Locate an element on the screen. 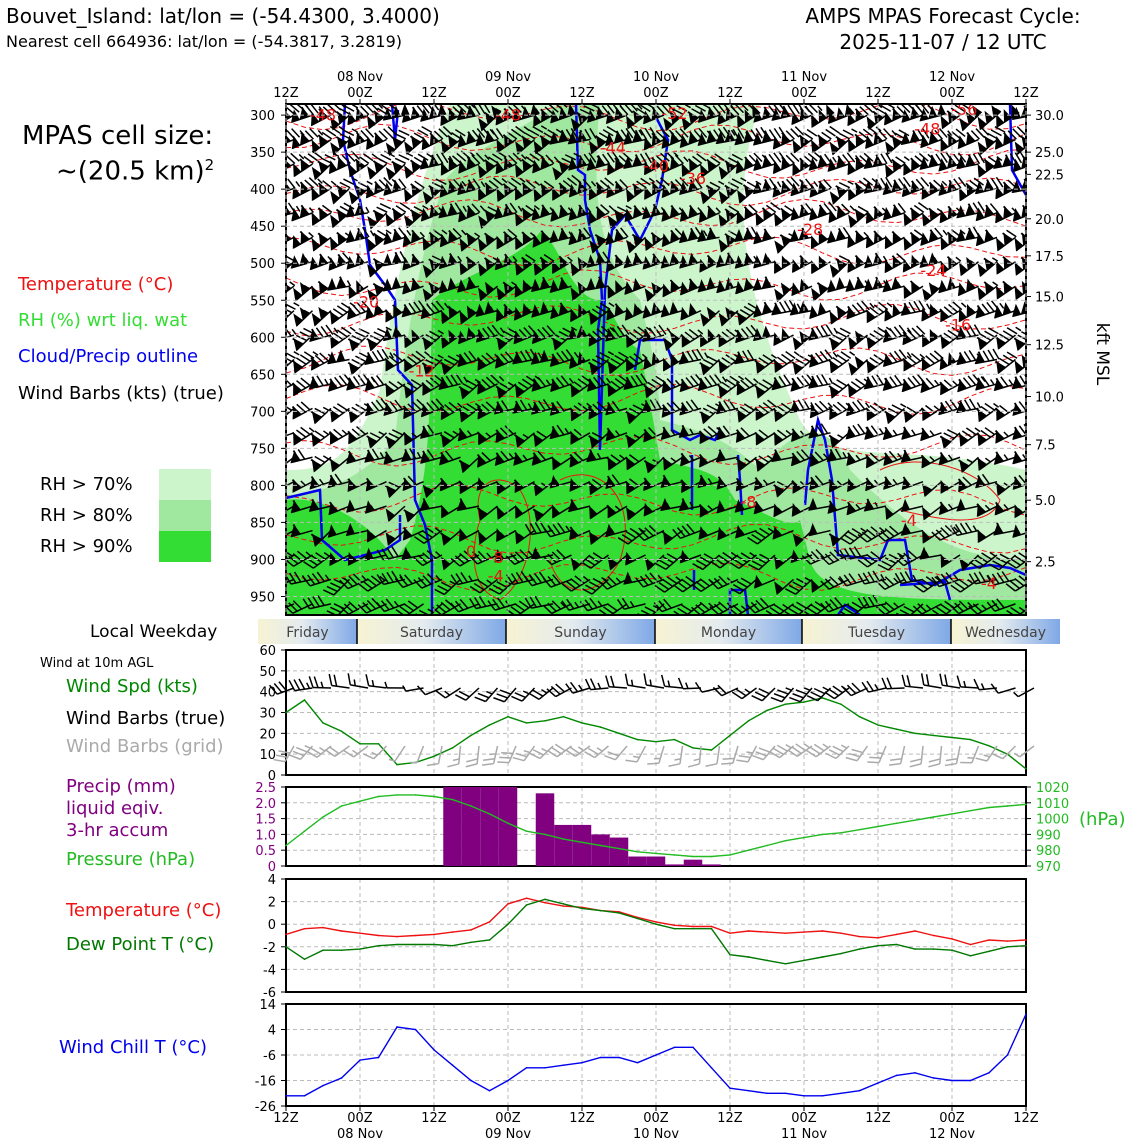  barb-staff is located at coordinates (290, 191).